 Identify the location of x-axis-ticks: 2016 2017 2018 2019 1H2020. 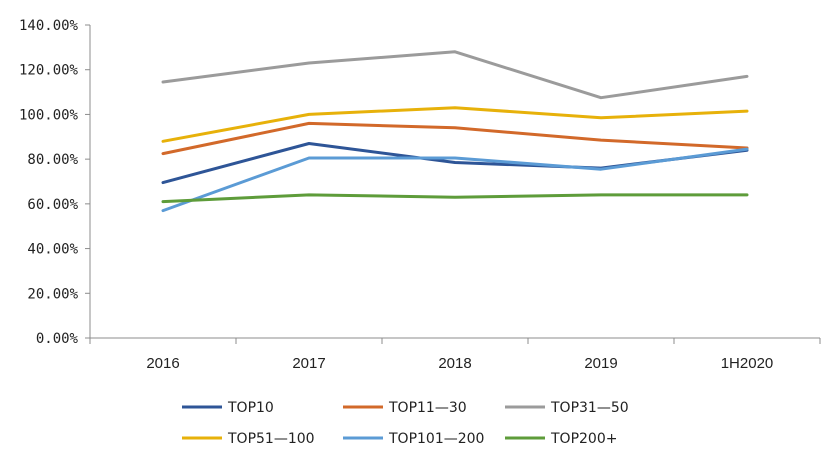
(455, 355).